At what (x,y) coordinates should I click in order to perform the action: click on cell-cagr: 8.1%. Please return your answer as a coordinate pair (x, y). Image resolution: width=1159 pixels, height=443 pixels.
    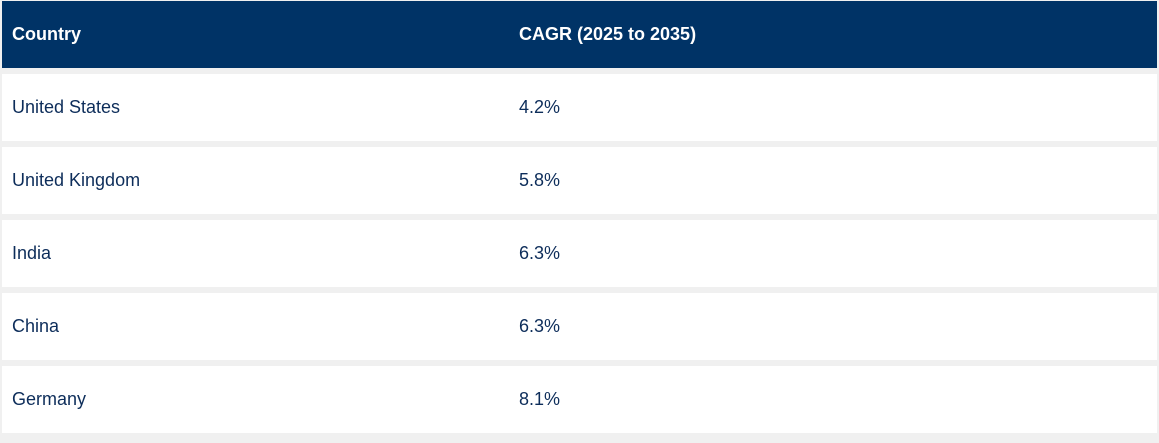
    Looking at the image, I should click on (833, 399).